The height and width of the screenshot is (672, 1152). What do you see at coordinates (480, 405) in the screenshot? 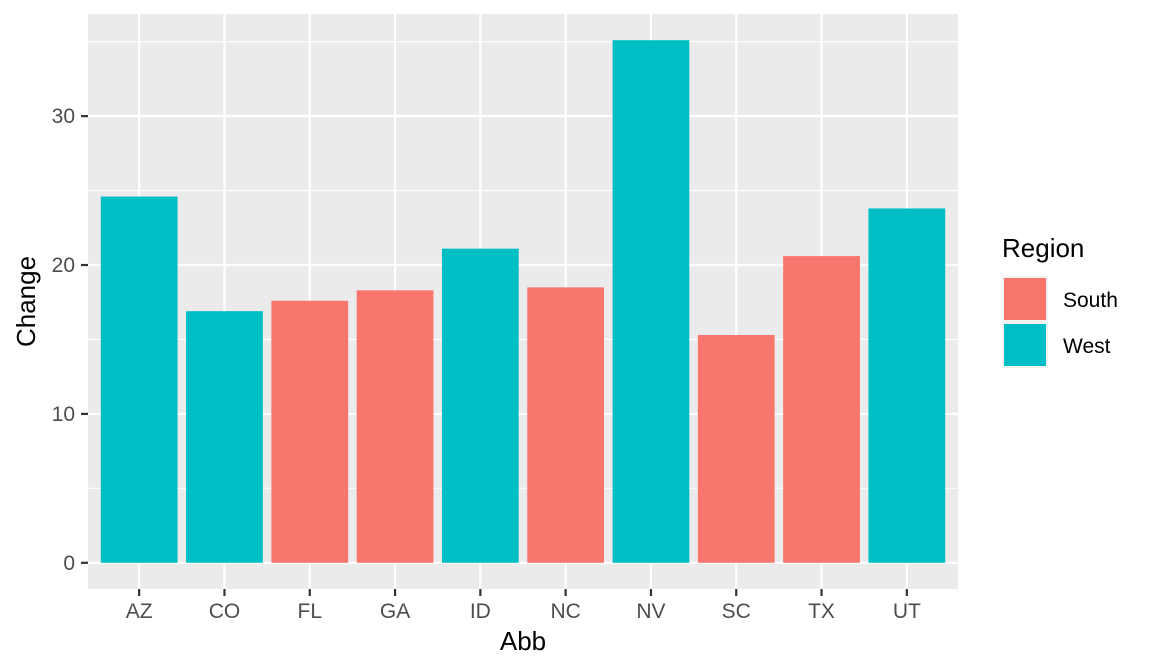
I see `bar-id` at bounding box center [480, 405].